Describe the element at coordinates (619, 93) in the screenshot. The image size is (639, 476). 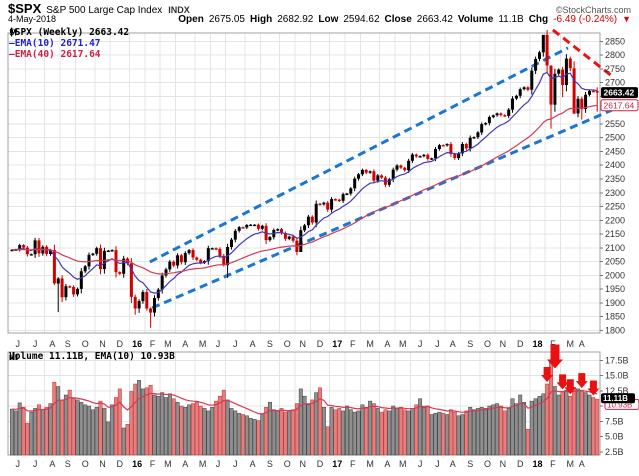
I see `last-price-box-label: 2663.42` at that location.